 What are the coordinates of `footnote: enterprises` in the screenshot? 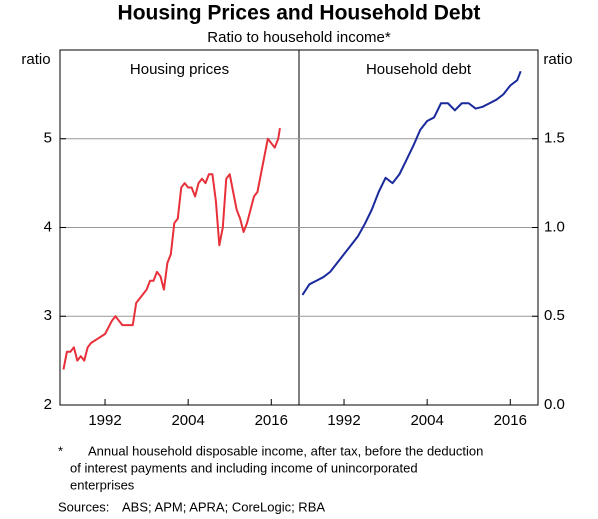 It's located at (102, 484).